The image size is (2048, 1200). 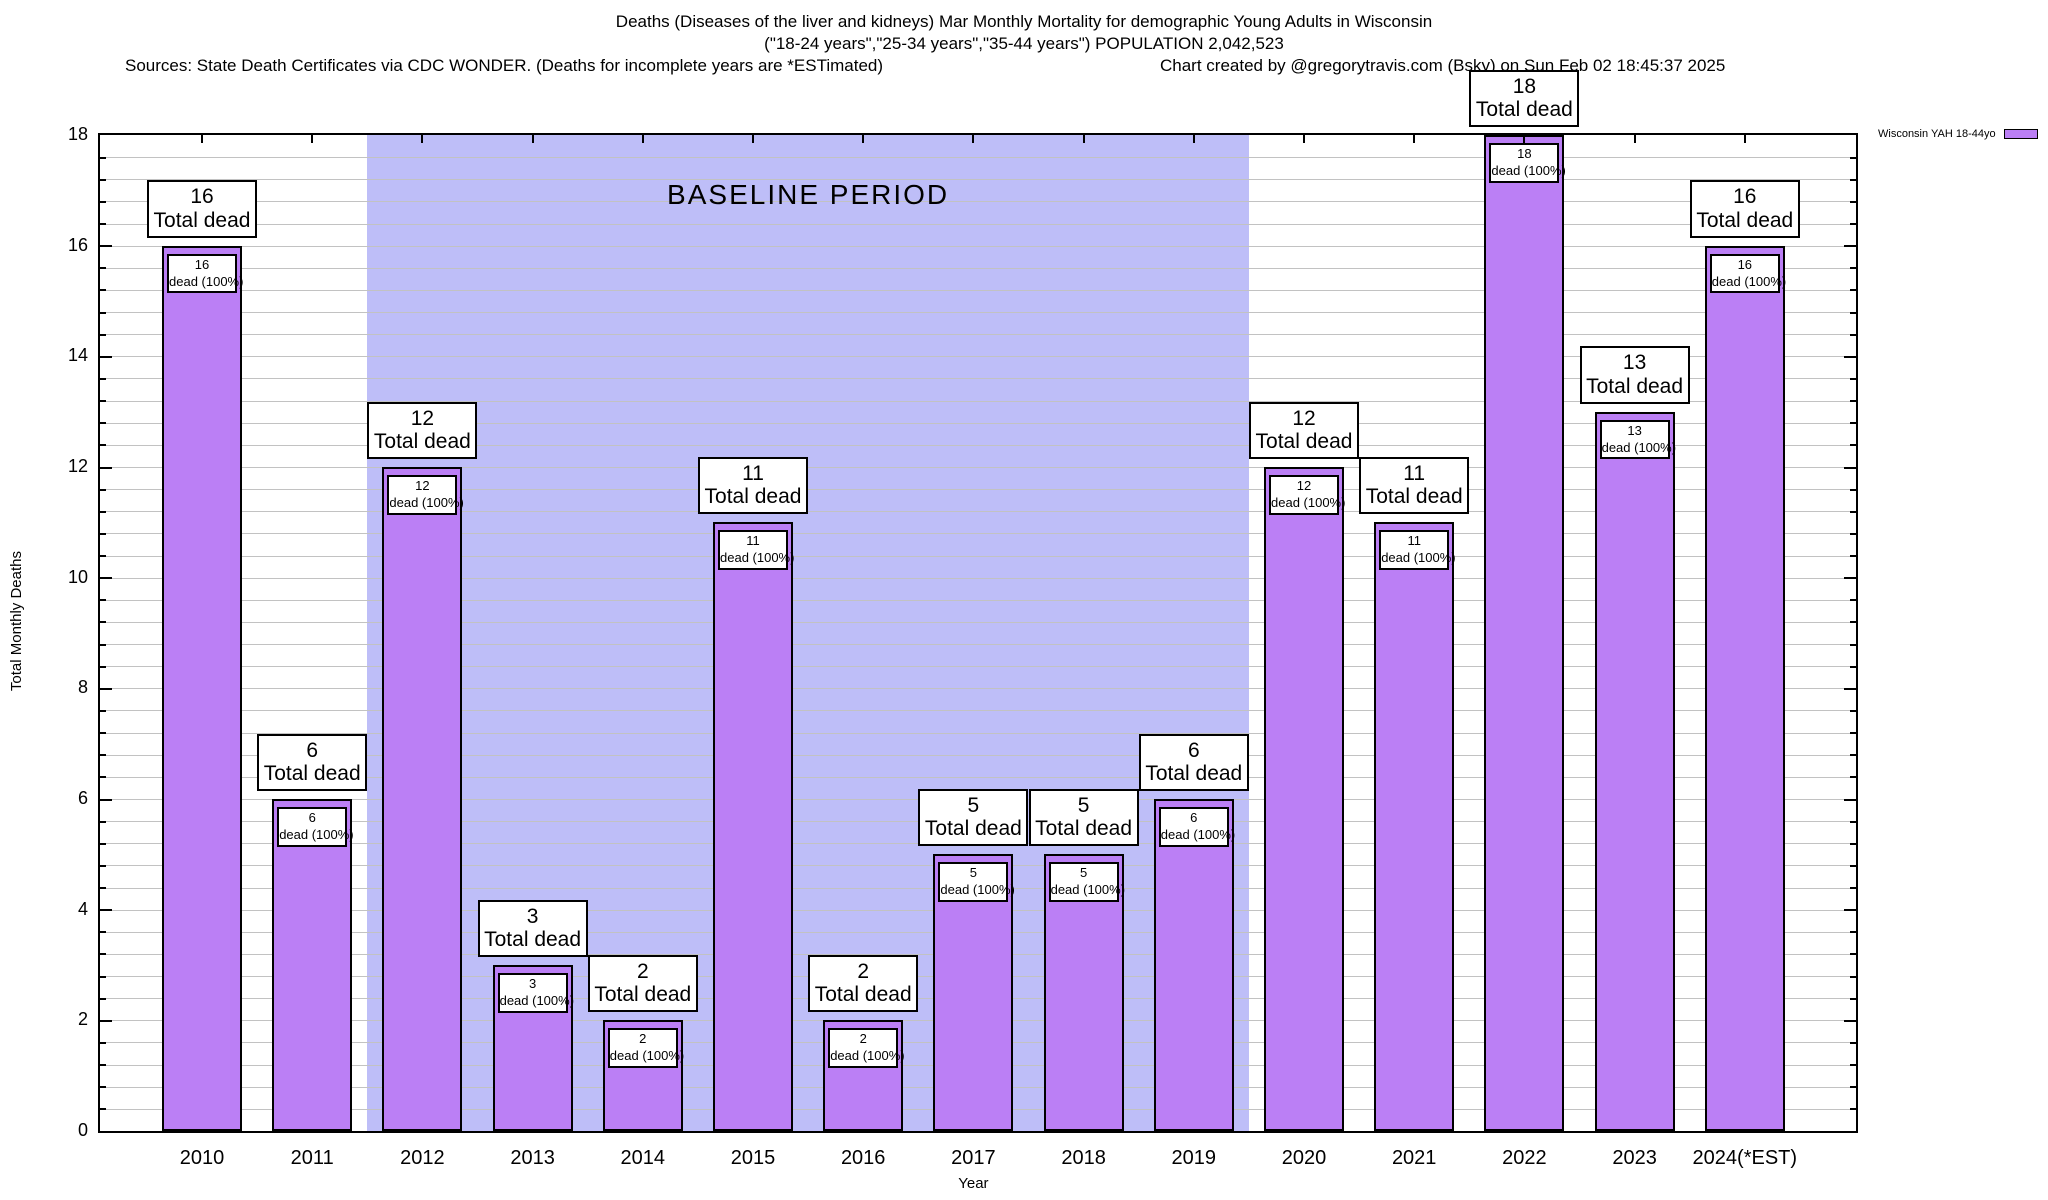 What do you see at coordinates (1525, 633) in the screenshot?
I see `bar-2022: 18 dead (100%)` at bounding box center [1525, 633].